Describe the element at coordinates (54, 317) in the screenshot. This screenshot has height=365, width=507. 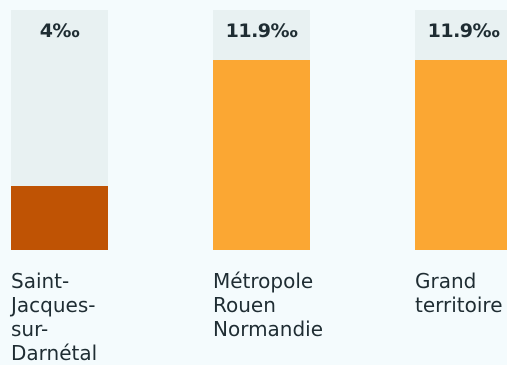
I see `category-label: Saint- Jacques- sur- Darnétal` at that location.